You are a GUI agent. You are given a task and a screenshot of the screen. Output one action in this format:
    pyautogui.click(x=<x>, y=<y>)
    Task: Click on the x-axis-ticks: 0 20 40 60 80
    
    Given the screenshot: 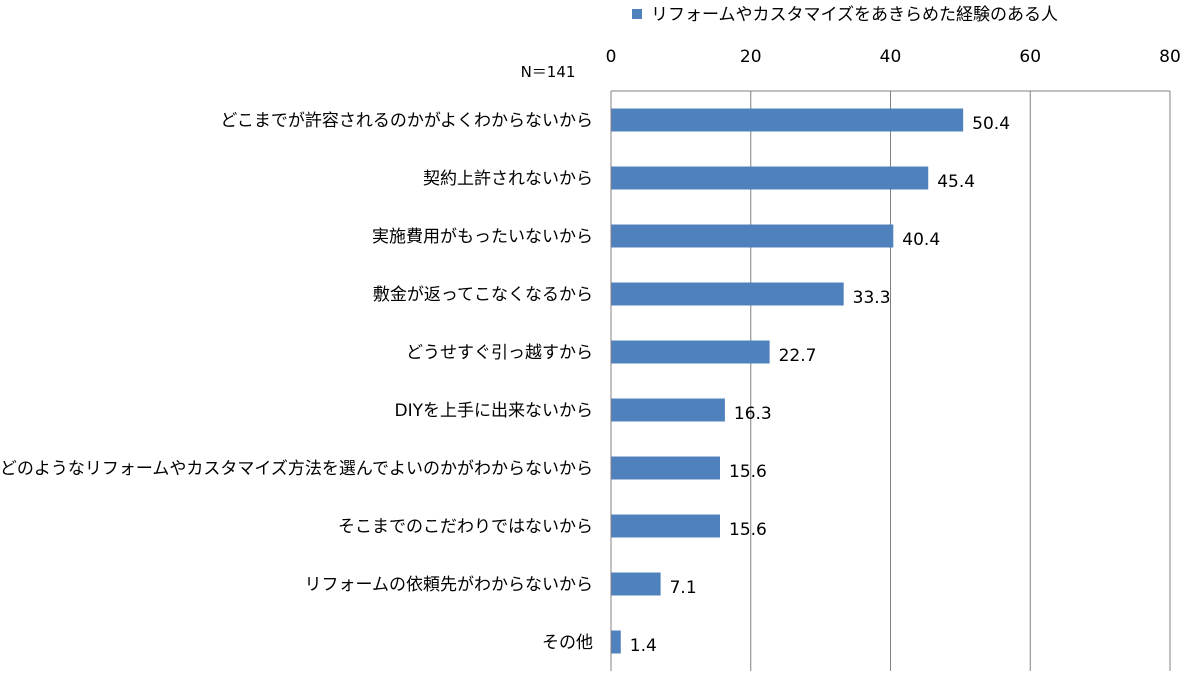 What is the action you would take?
    pyautogui.click(x=893, y=57)
    